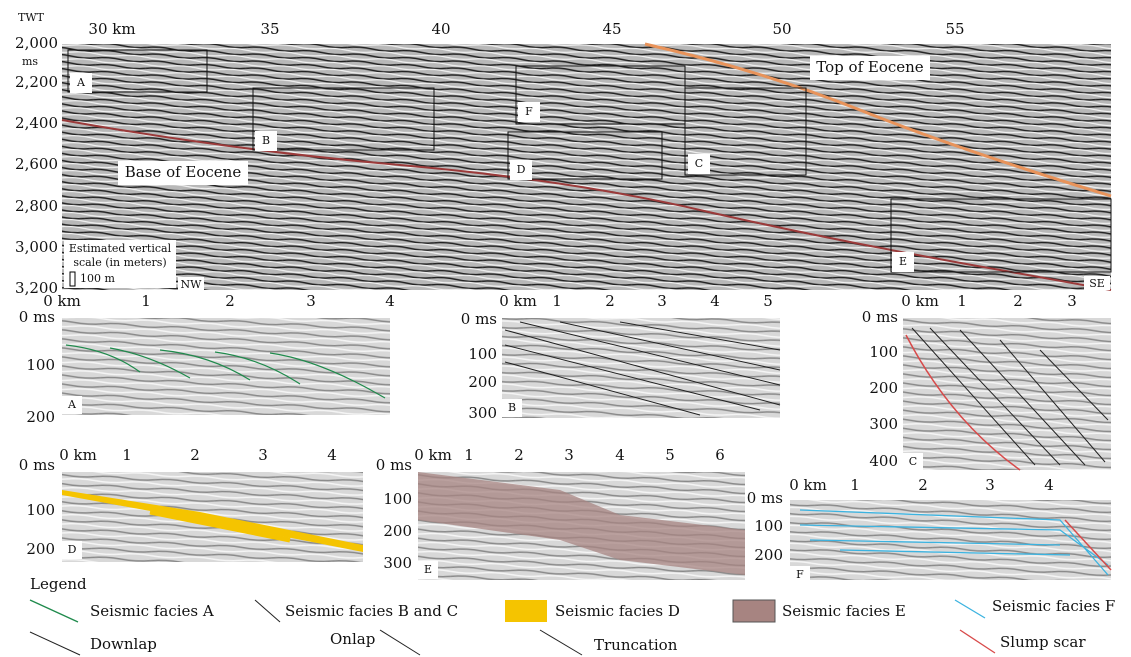 The width and height of the screenshot is (1131, 657). What do you see at coordinates (954, 29) in the screenshot?
I see `x-tick-label: 55` at bounding box center [954, 29].